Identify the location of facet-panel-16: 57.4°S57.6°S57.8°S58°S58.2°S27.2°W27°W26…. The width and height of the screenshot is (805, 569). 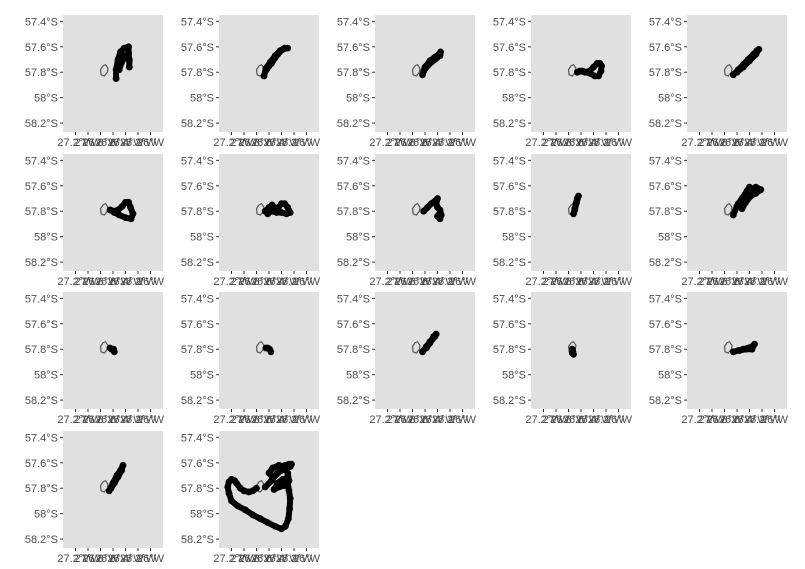
(95, 498).